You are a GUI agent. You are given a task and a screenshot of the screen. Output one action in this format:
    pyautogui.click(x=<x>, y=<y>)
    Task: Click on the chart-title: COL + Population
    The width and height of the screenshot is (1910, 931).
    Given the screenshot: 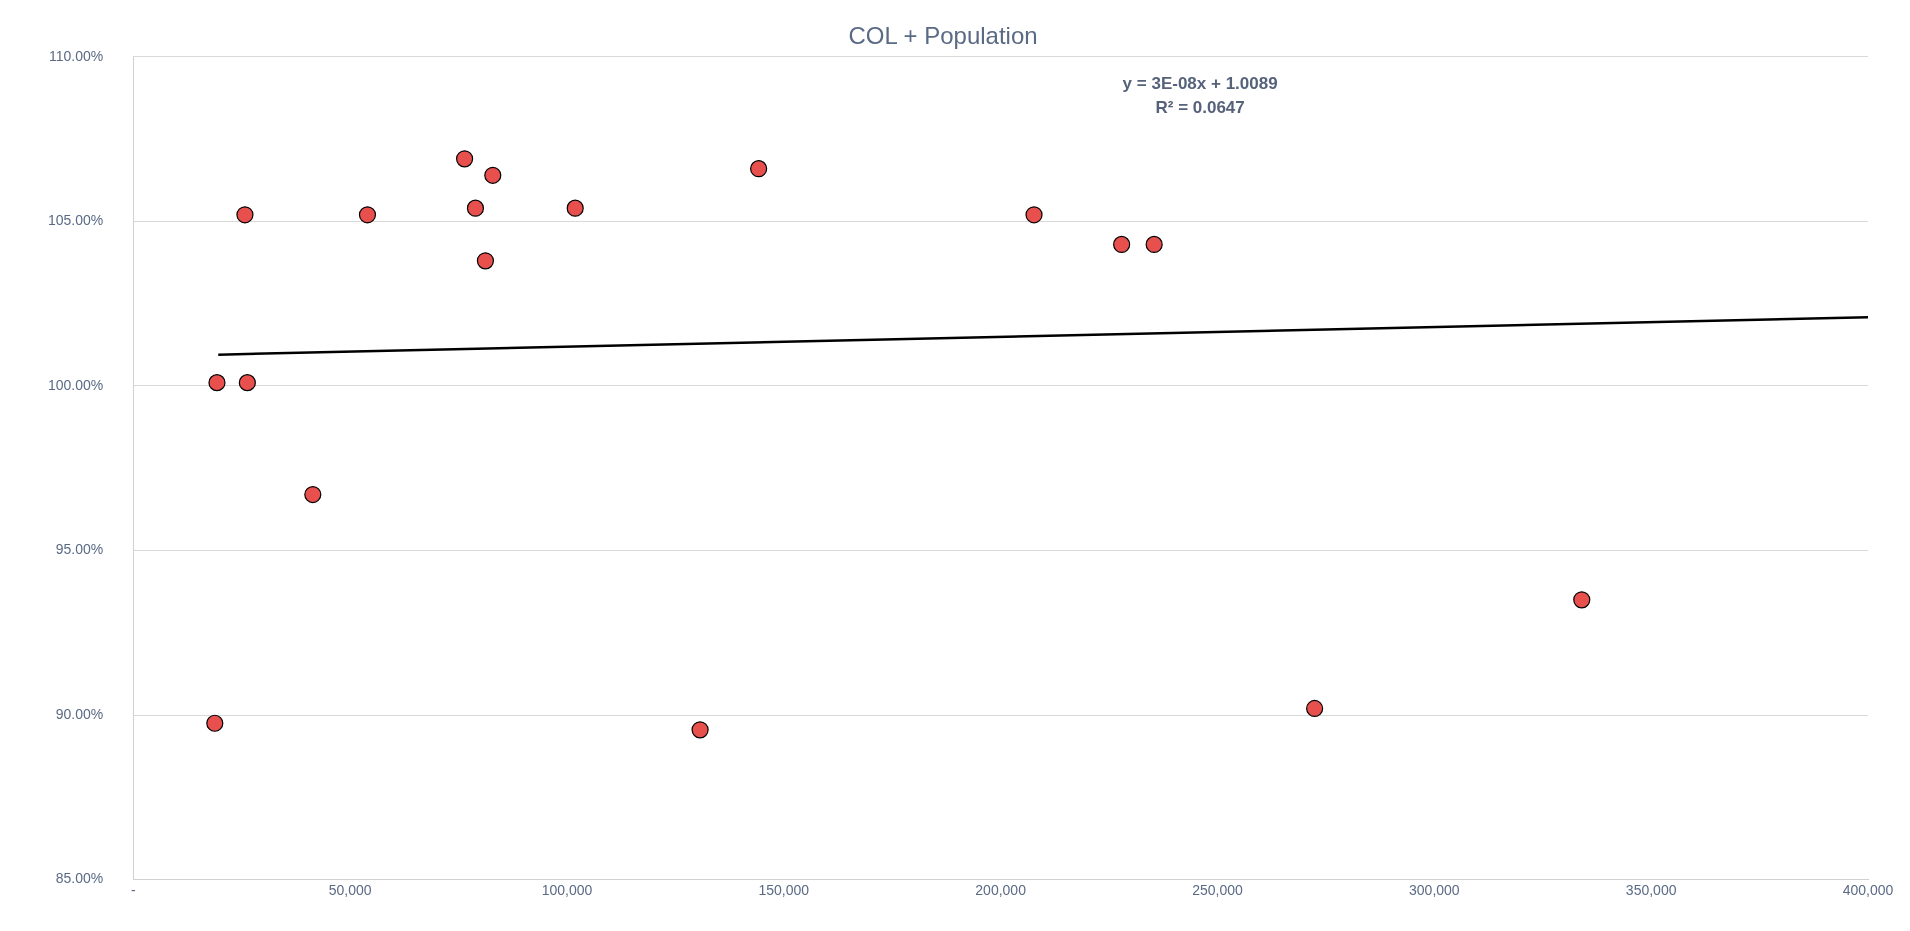 What is the action you would take?
    pyautogui.click(x=943, y=36)
    